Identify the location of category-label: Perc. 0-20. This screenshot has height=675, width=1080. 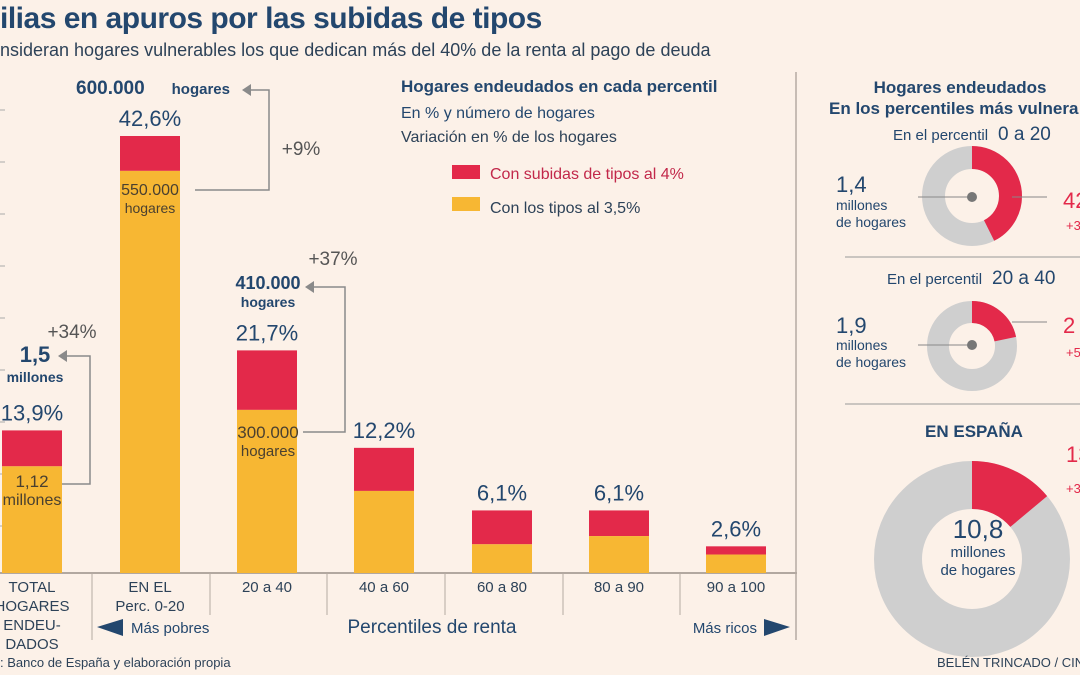
(149, 606).